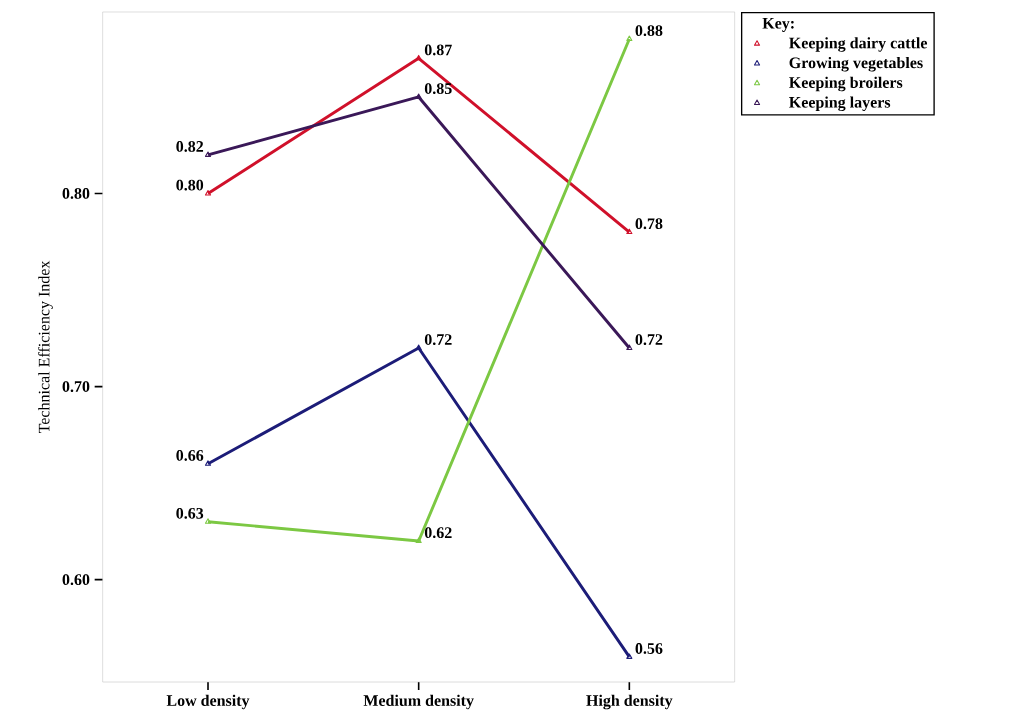 Image resolution: width=1019 pixels, height=725 pixels. I want to click on data-label: 0.78, so click(649, 224).